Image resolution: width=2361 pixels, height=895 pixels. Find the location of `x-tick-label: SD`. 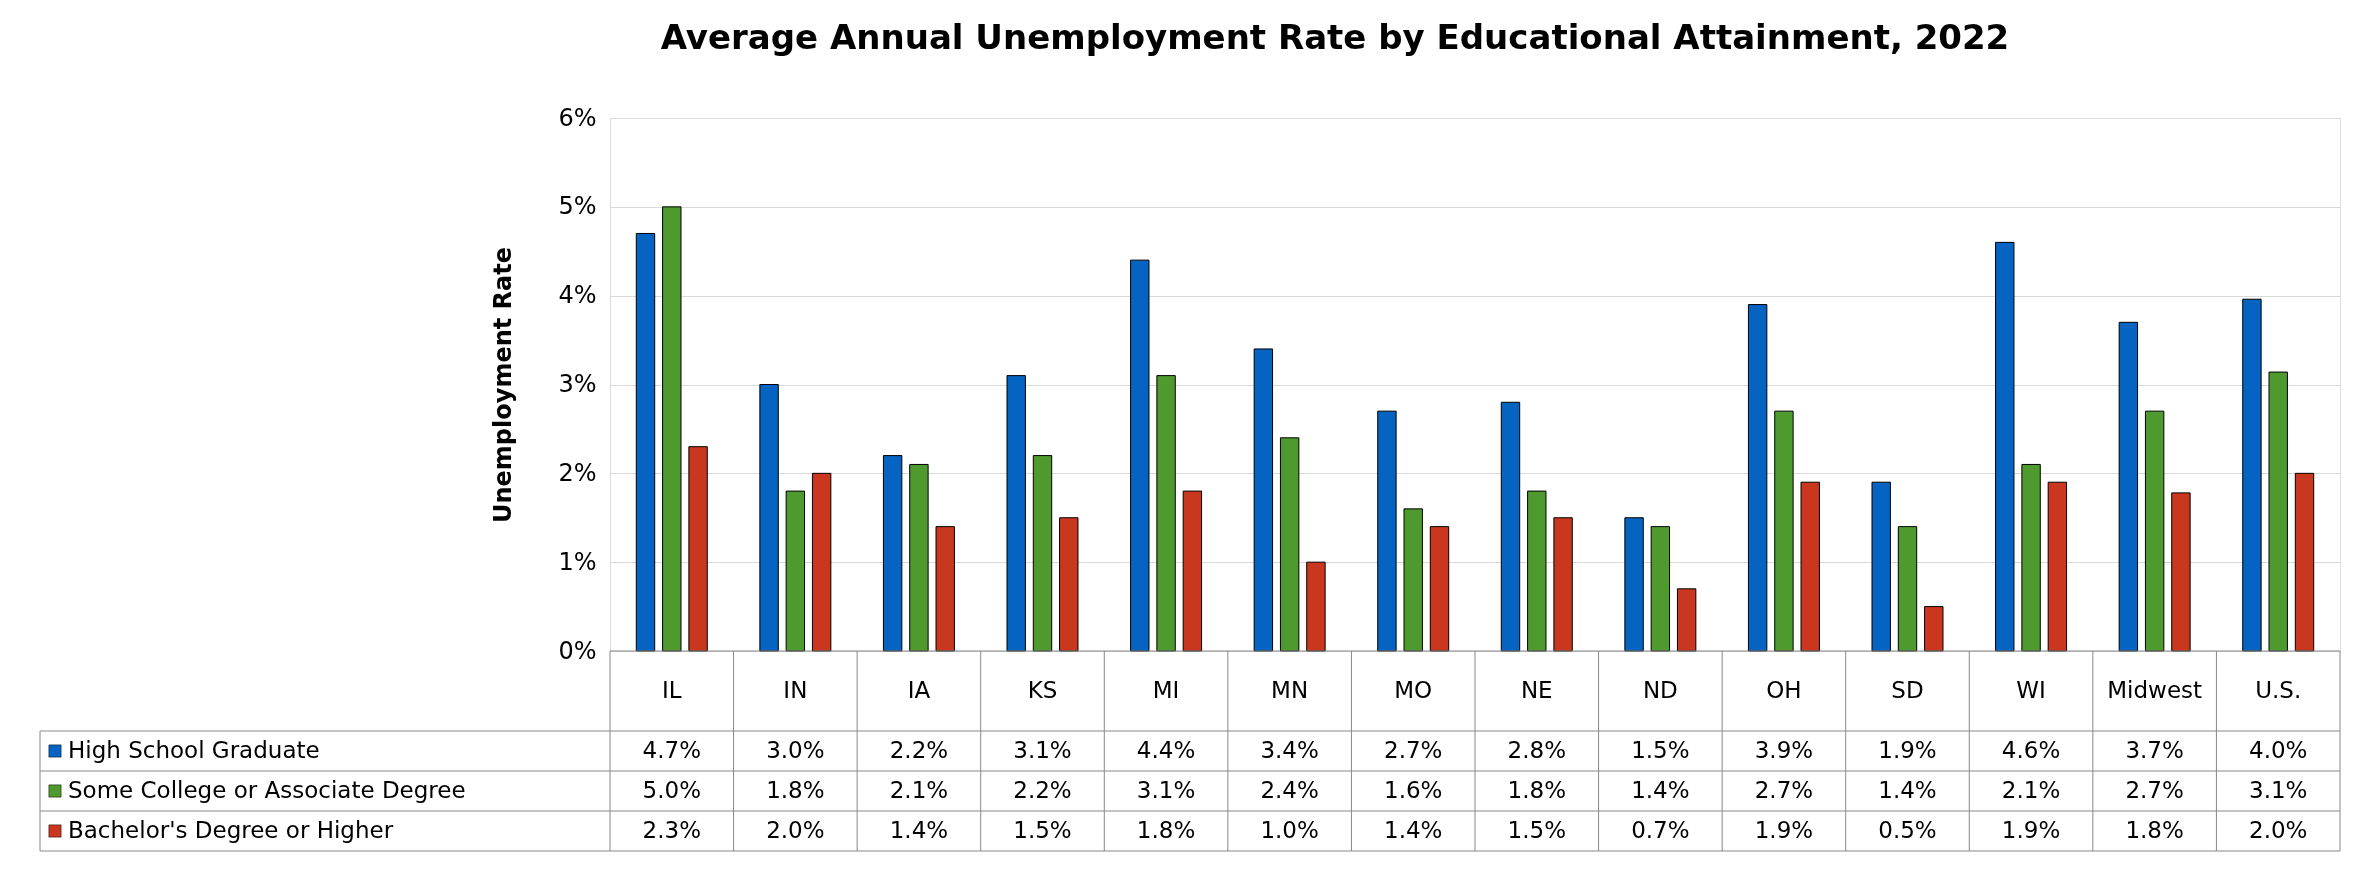

x-tick-label: SD is located at coordinates (1907, 690).